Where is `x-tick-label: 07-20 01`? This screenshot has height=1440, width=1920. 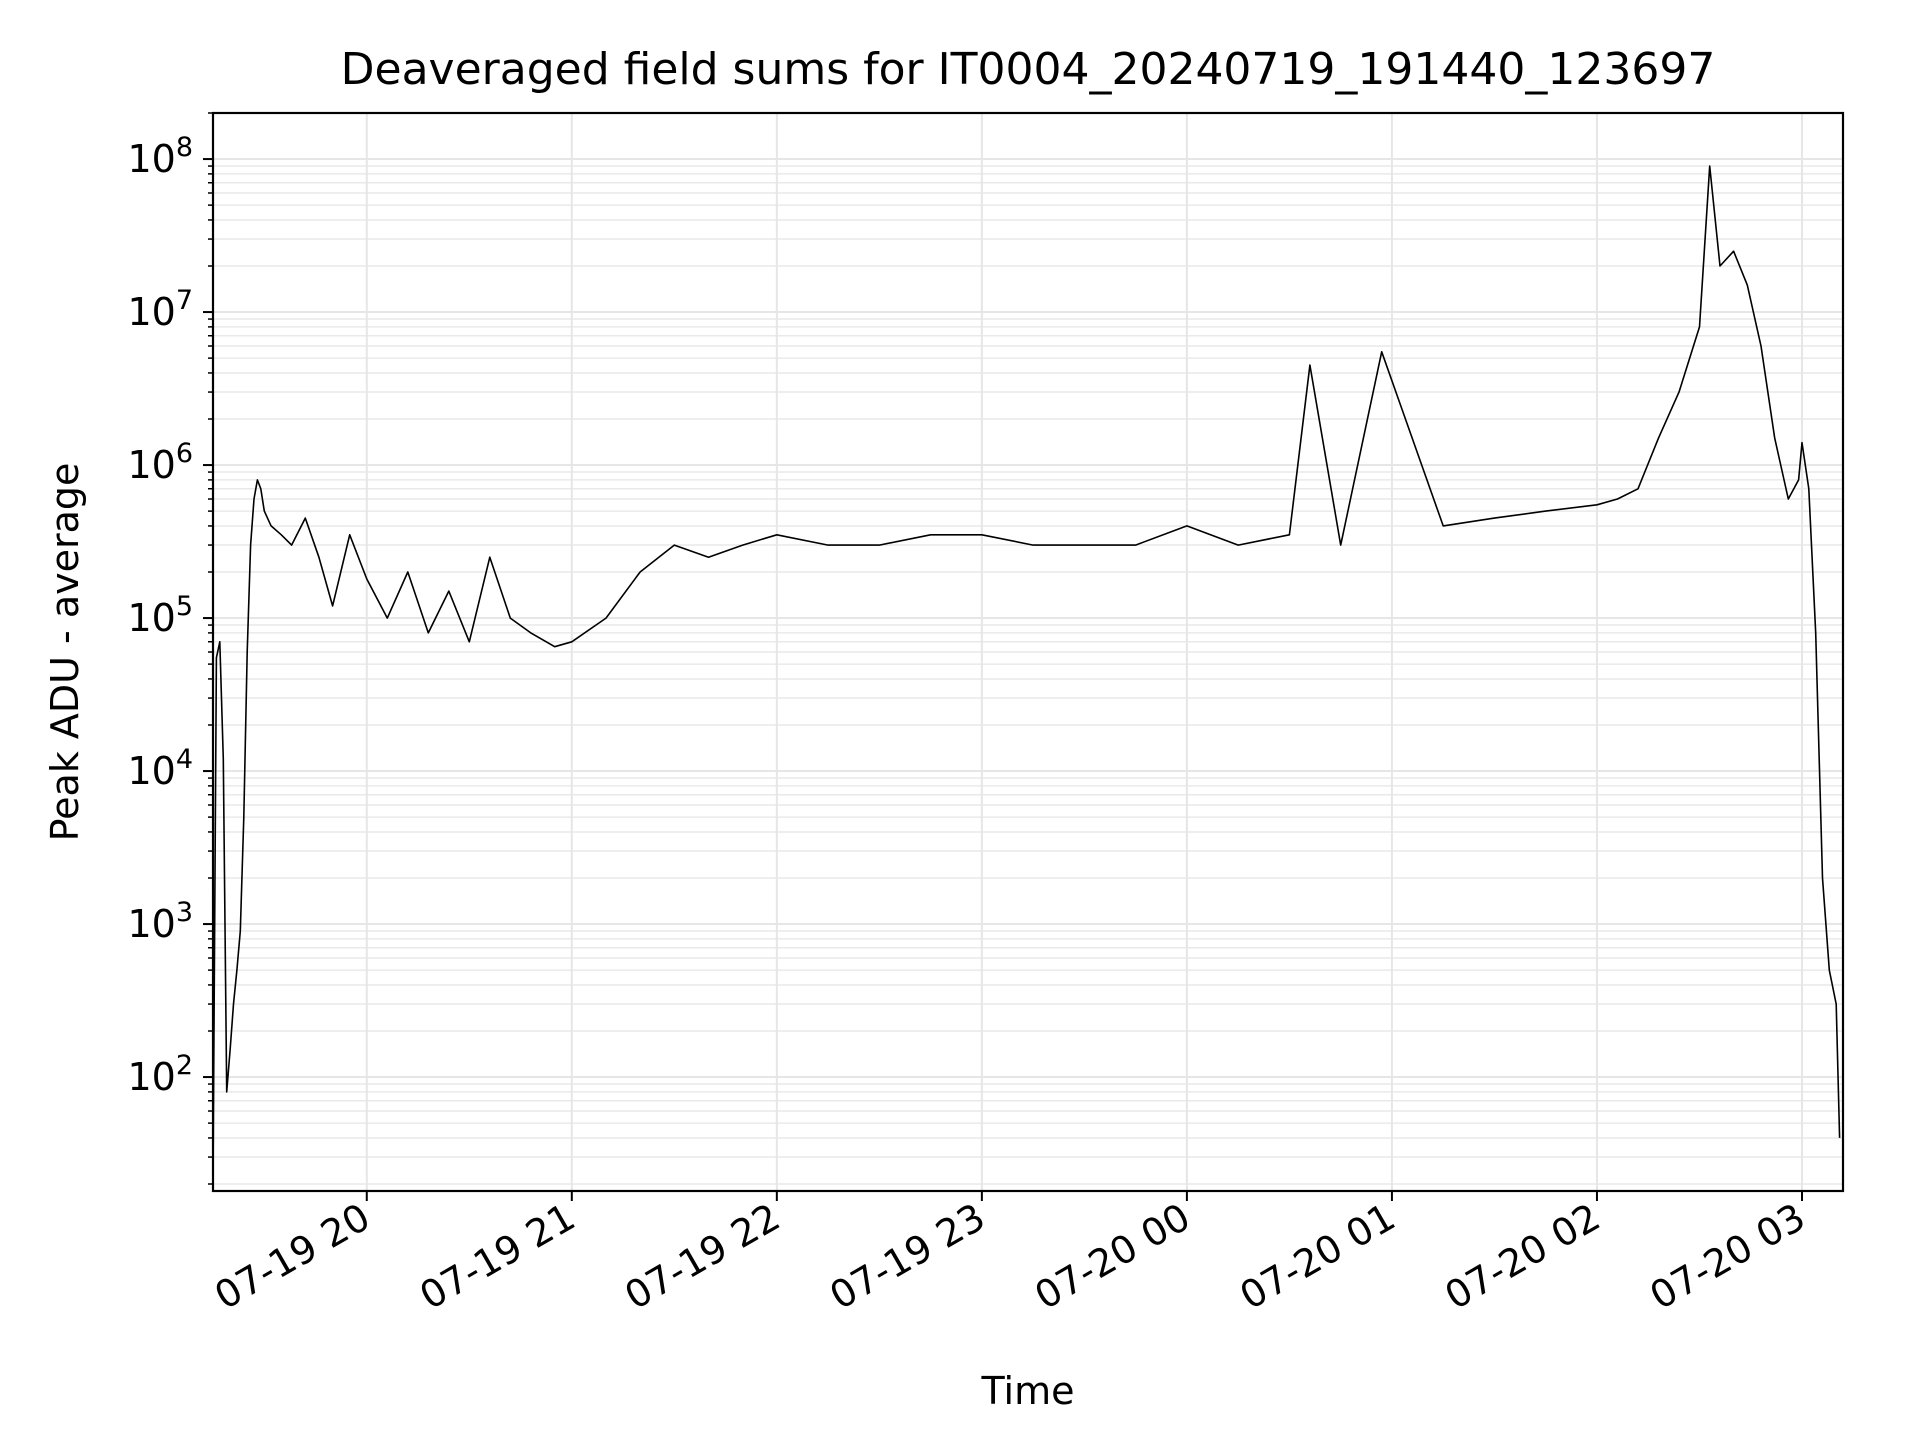
x-tick-label: 07-20 01 is located at coordinates (1317, 1257).